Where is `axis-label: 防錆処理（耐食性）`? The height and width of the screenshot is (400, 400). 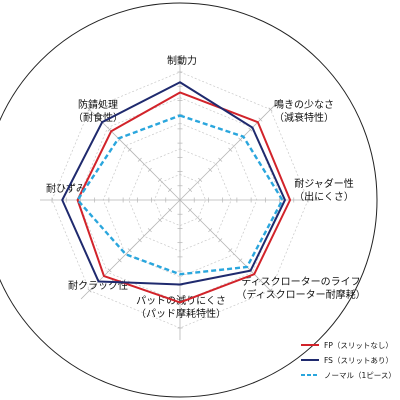 axis-label: 防錆処理（耐食性） is located at coordinates (98, 111).